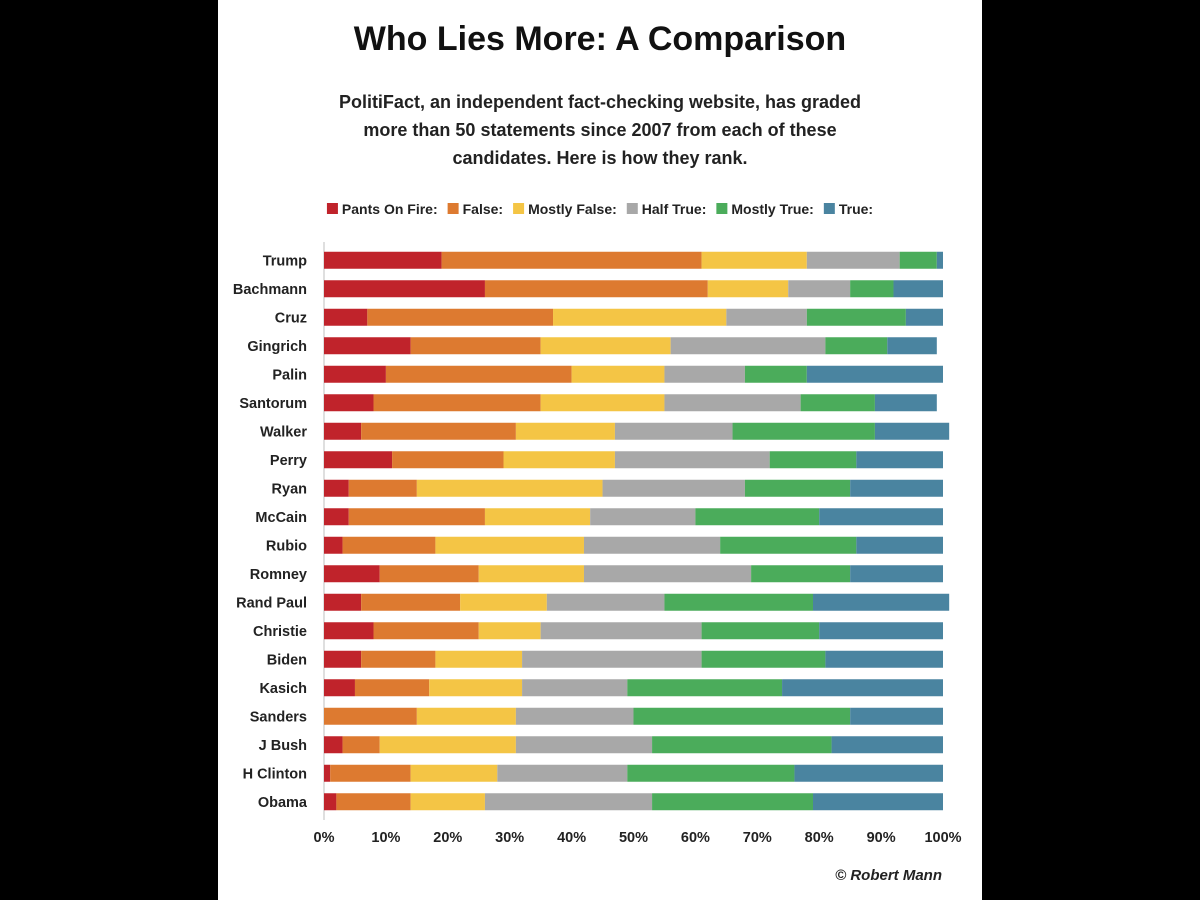 Image resolution: width=1200 pixels, height=900 pixels. I want to click on legend-label-half-true: Half True:, so click(674, 209).